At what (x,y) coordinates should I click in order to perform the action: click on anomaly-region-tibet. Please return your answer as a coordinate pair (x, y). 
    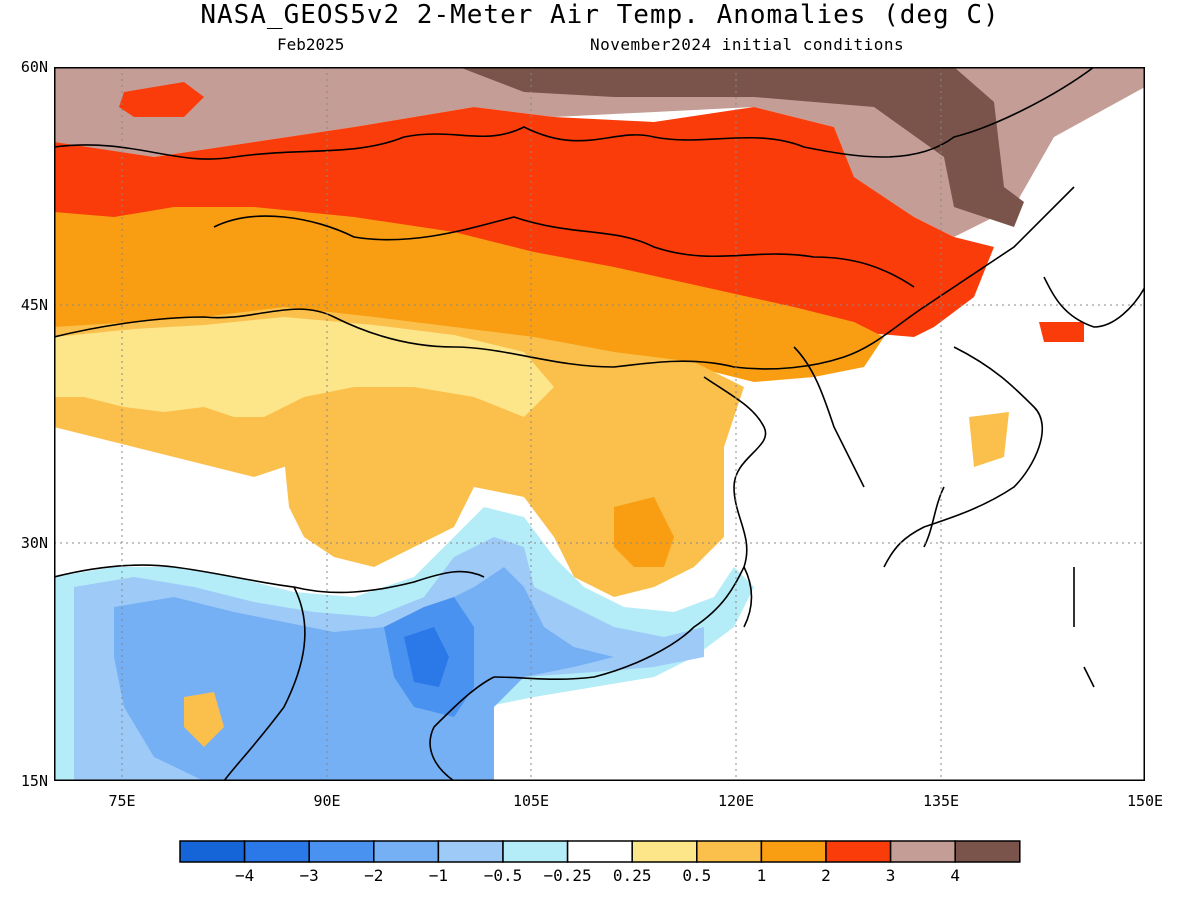
    Looking at the image, I should click on (379, 504).